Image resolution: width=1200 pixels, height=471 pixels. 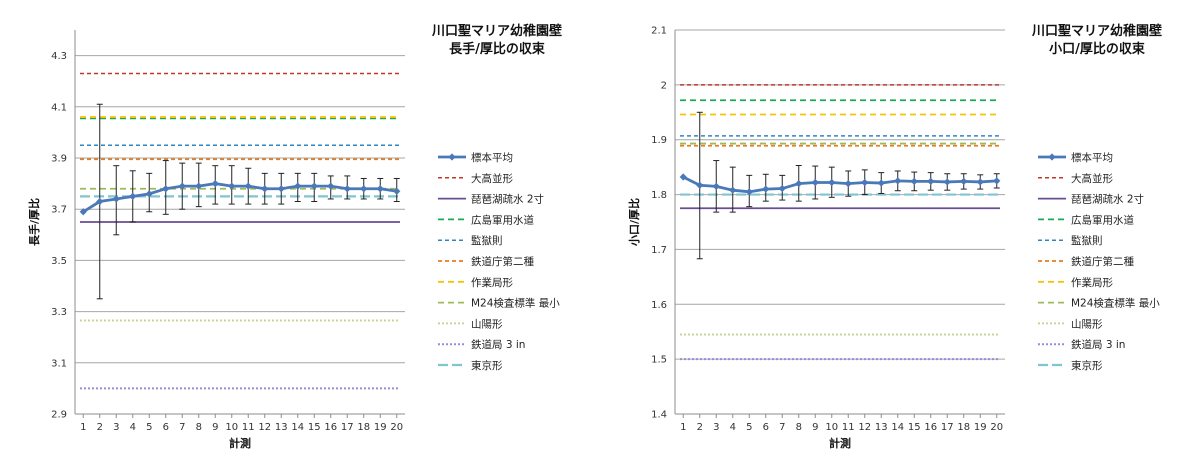 I want to click on x-tick-label: 20, so click(x=396, y=427).